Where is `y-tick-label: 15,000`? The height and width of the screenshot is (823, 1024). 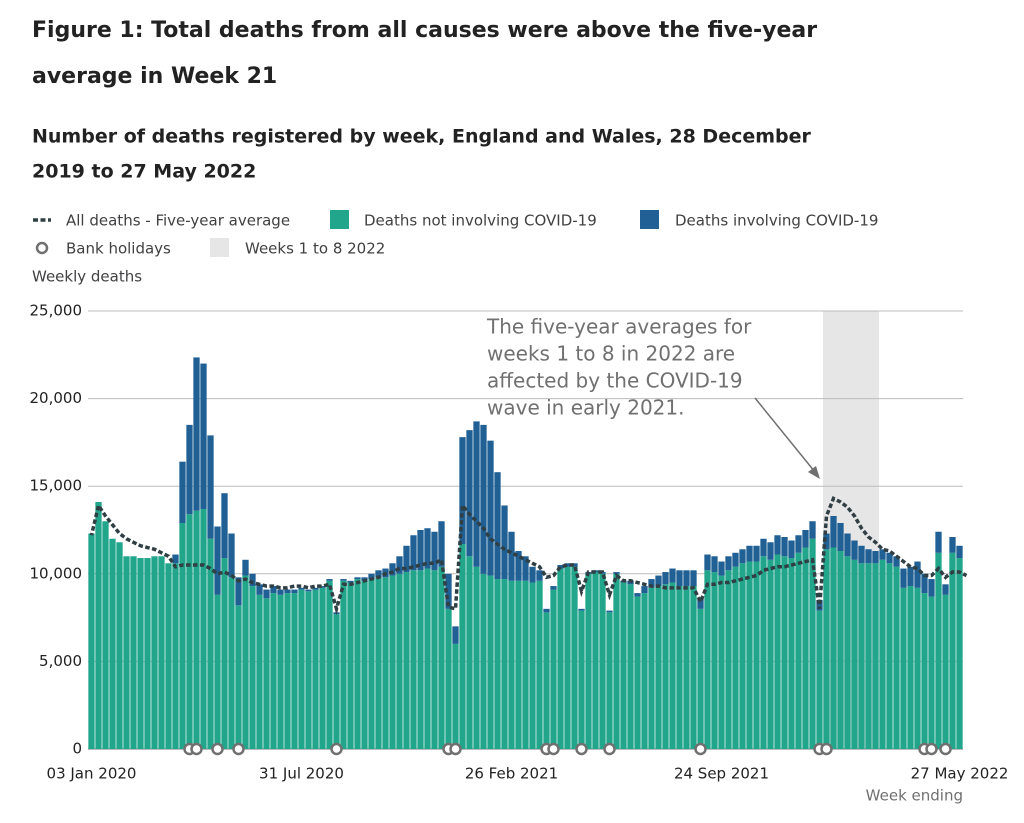 y-tick-label: 15,000 is located at coordinates (56, 486).